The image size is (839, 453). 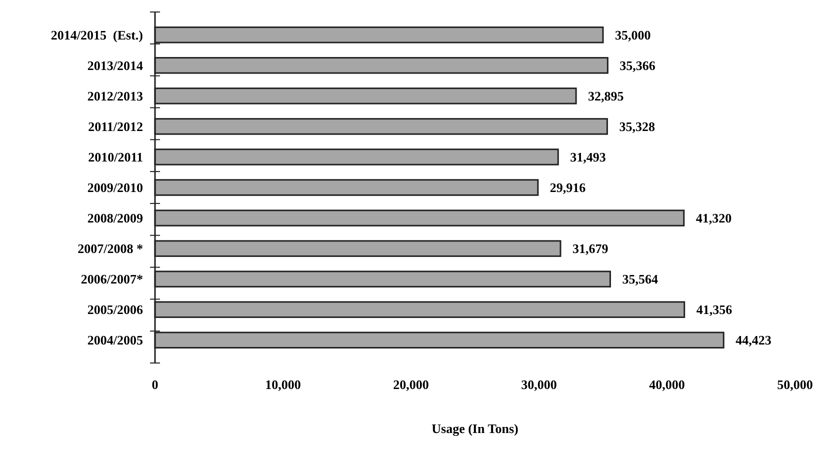 I want to click on y-tick-label: 2011/2012, so click(x=115, y=126).